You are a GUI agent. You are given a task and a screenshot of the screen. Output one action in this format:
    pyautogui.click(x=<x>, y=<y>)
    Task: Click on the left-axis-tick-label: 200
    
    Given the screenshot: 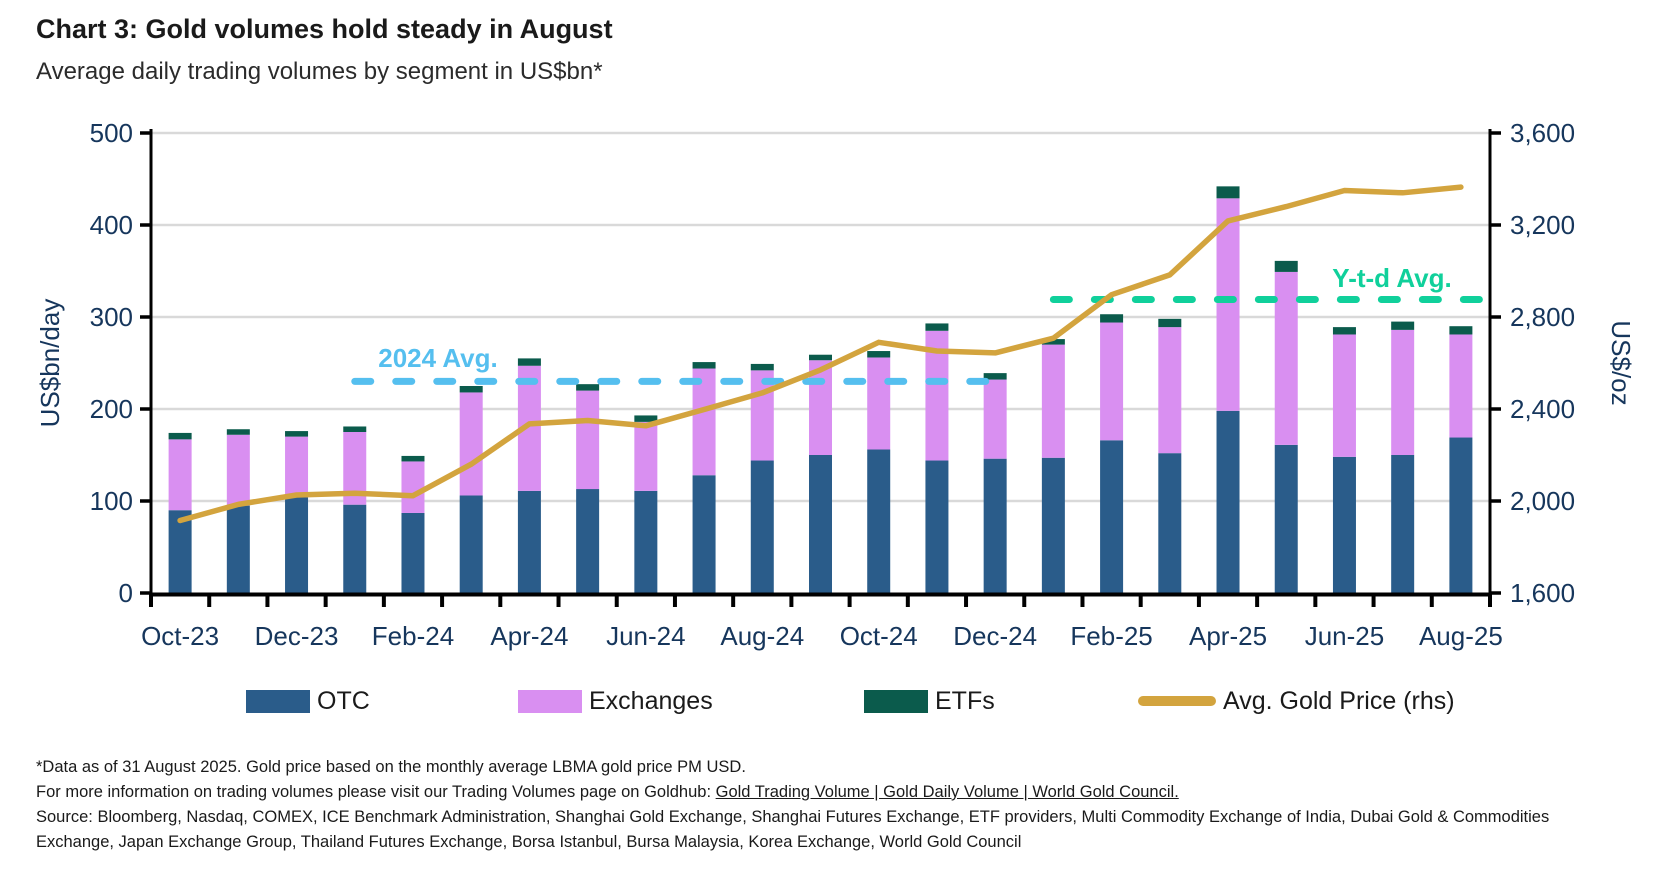 What is the action you would take?
    pyautogui.click(x=111, y=409)
    